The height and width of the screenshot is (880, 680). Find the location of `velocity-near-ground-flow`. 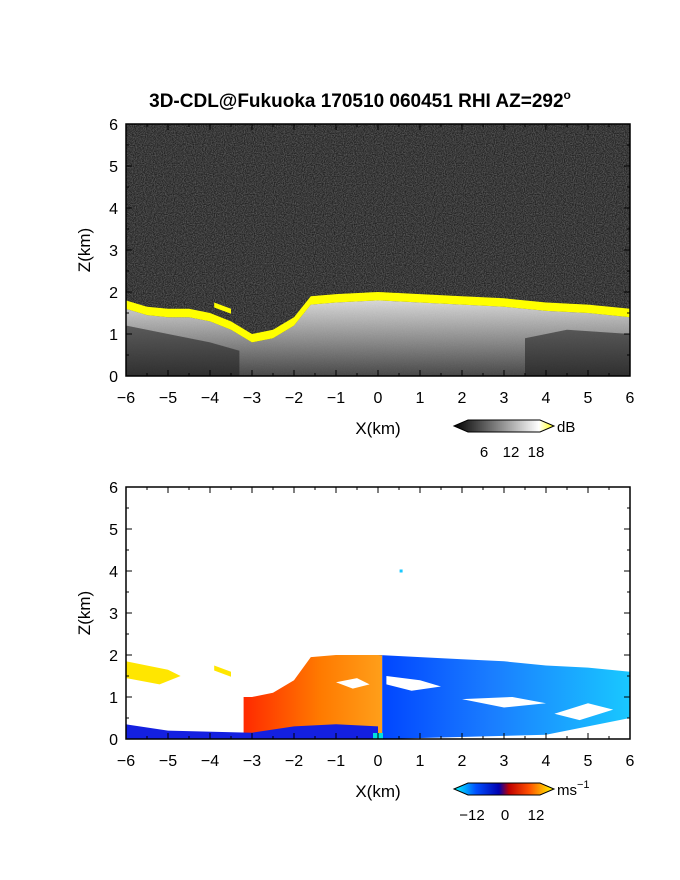

velocity-near-ground-flow is located at coordinates (252, 731).